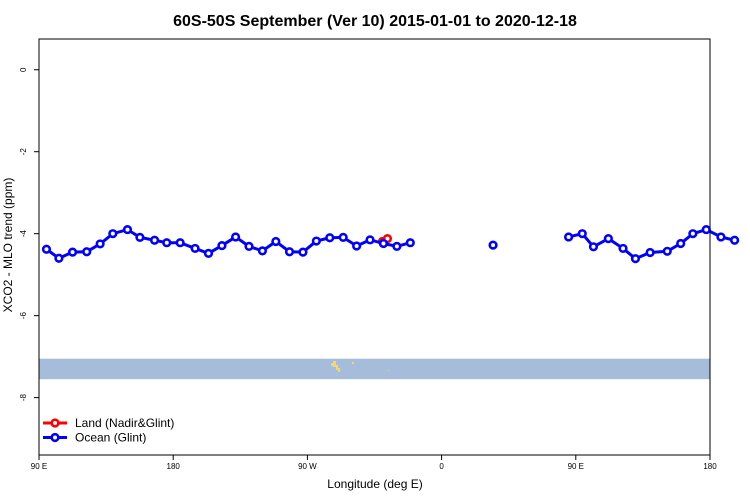  Describe the element at coordinates (374, 463) in the screenshot. I see `x-axis: 90 E 180 90 W 0 90 E 180` at that location.